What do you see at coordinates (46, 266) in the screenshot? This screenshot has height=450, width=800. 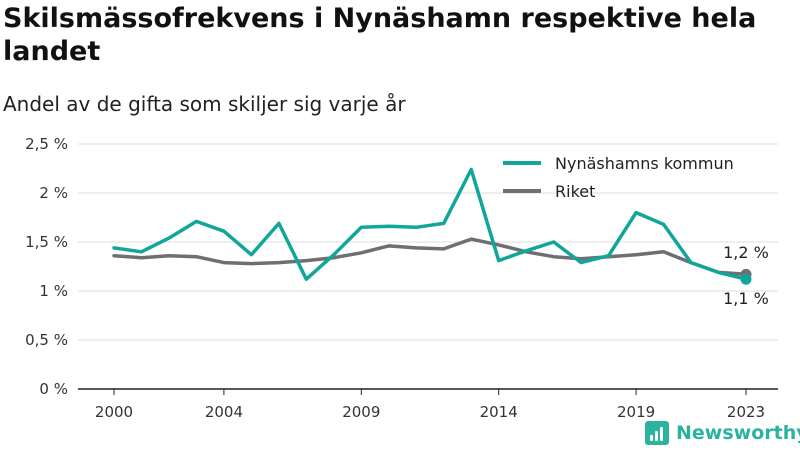 I see `y-axis: 0 % 0,5 % 1 % 1,5 % 2 % 2,5 %` at bounding box center [46, 266].